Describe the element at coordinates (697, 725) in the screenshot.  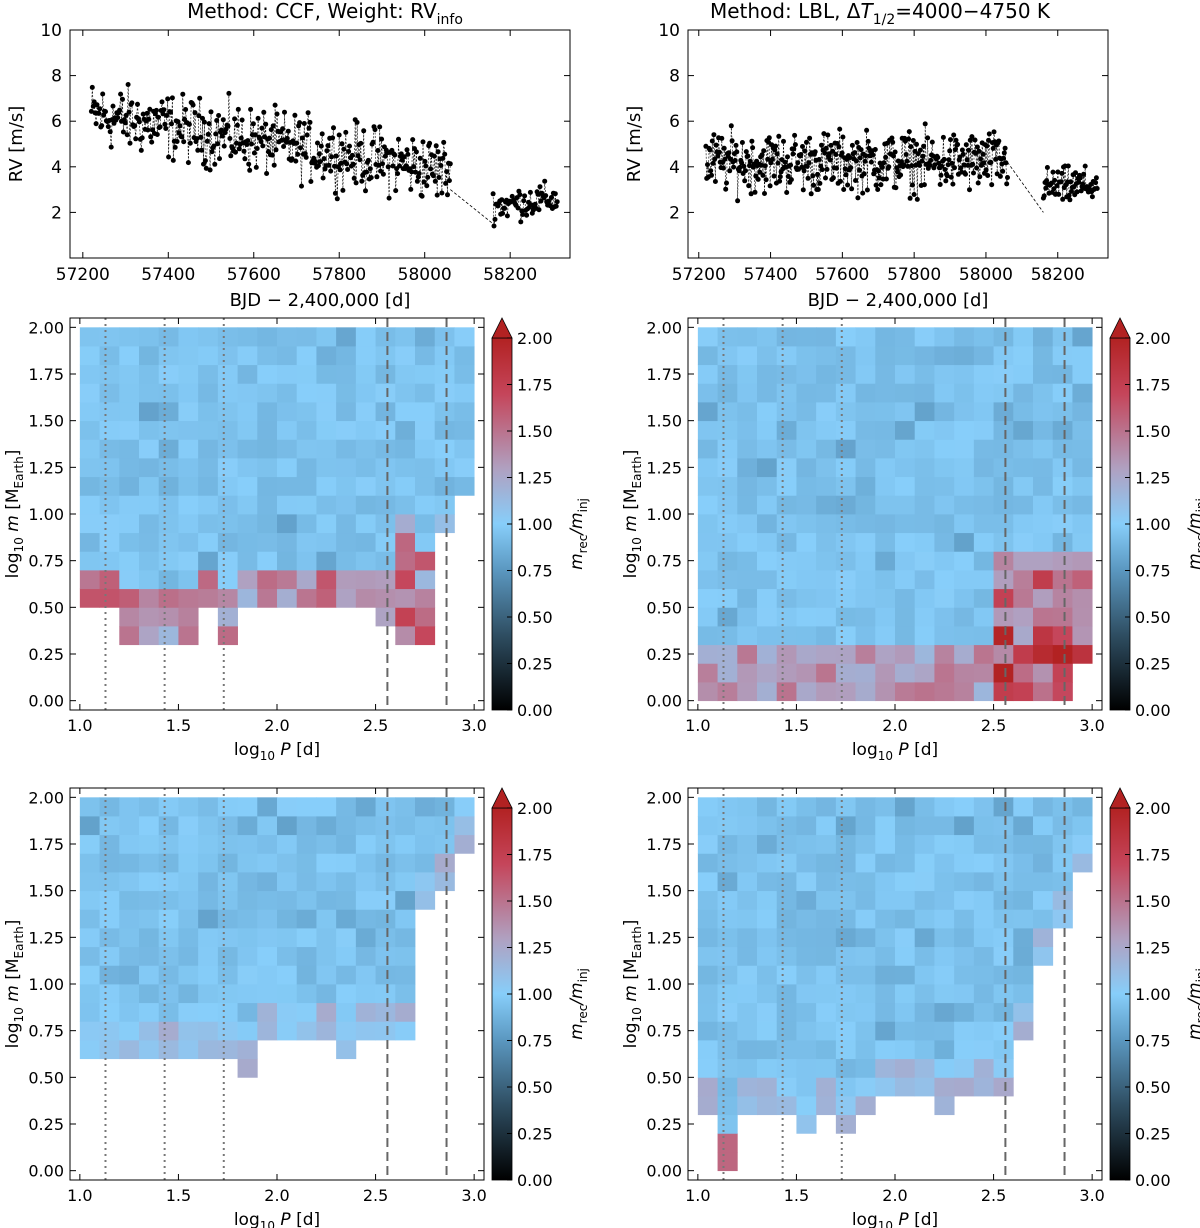
I see `x-tick-label: 1.0` at that location.